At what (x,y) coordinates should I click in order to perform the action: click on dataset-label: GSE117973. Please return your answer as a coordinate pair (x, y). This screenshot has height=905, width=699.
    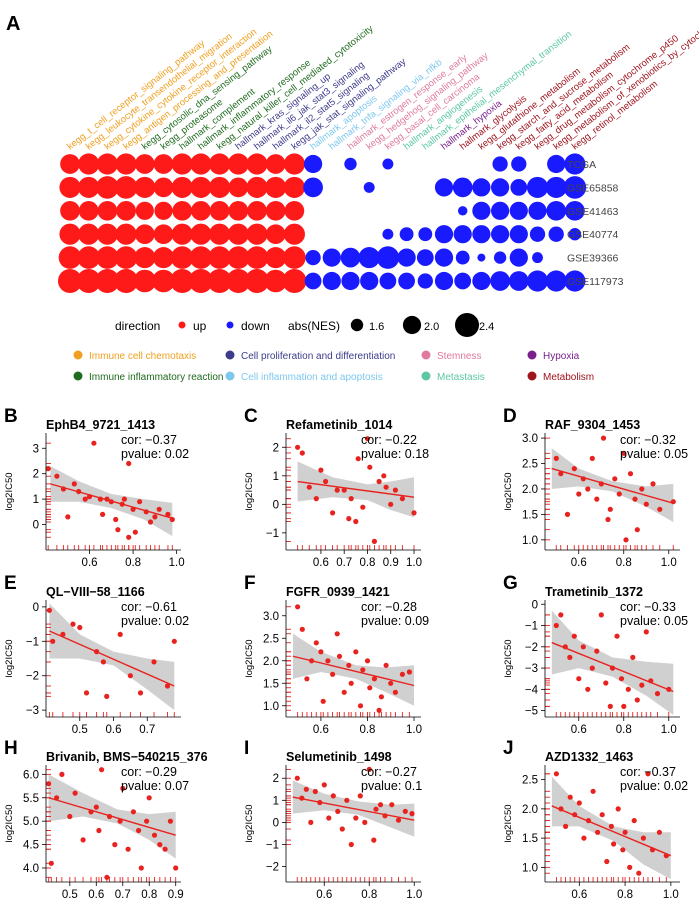
    Looking at the image, I should click on (595, 282).